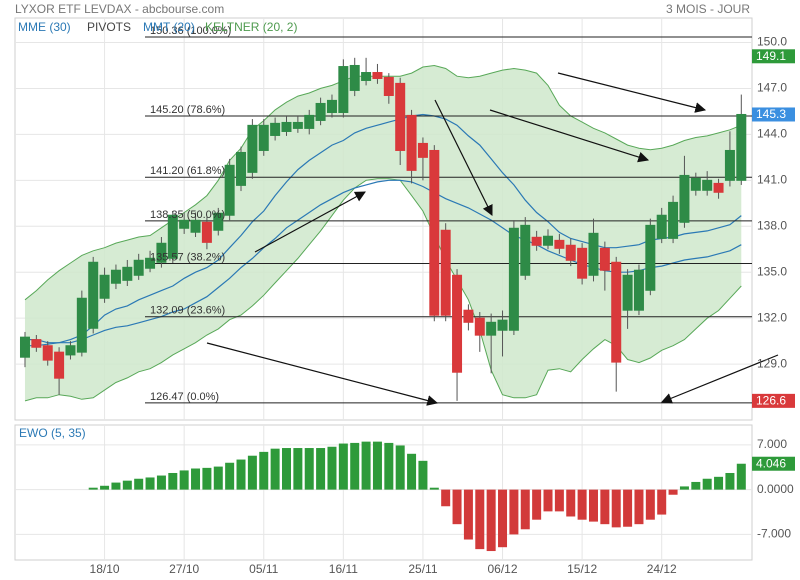 This screenshot has width=800, height=580. I want to click on pivot-label: 145.20 (78.6%), so click(187, 110).